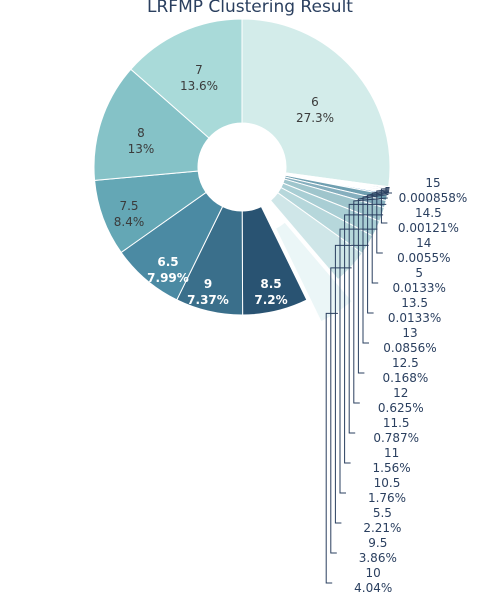 This screenshot has height=600, width=500. I want to click on slice-label-7: 7, so click(199, 70).